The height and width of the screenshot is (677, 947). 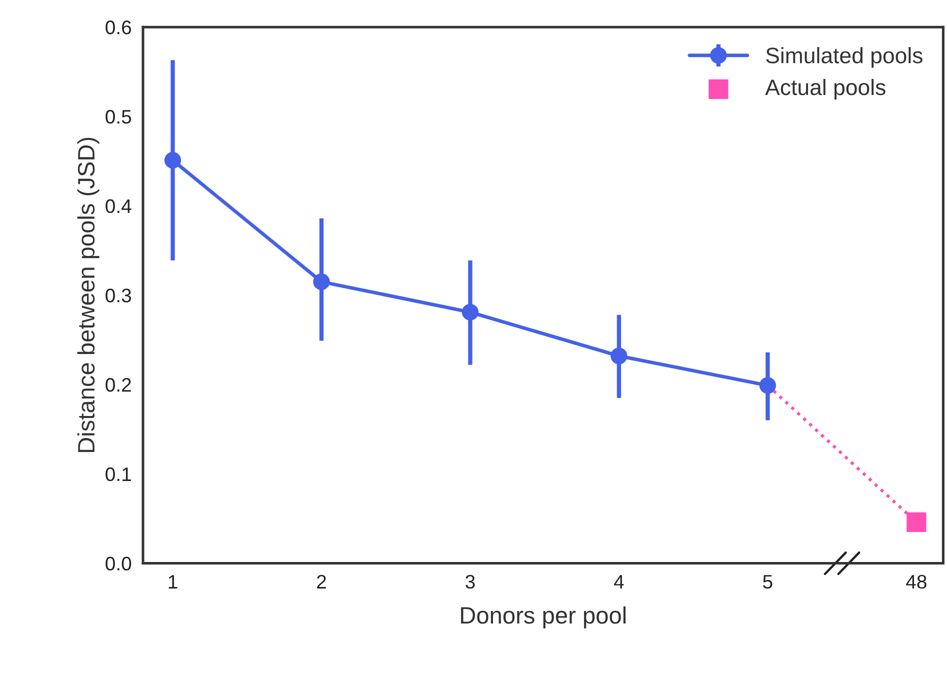 What do you see at coordinates (844, 57) in the screenshot?
I see `legend-label: Simulated pools` at bounding box center [844, 57].